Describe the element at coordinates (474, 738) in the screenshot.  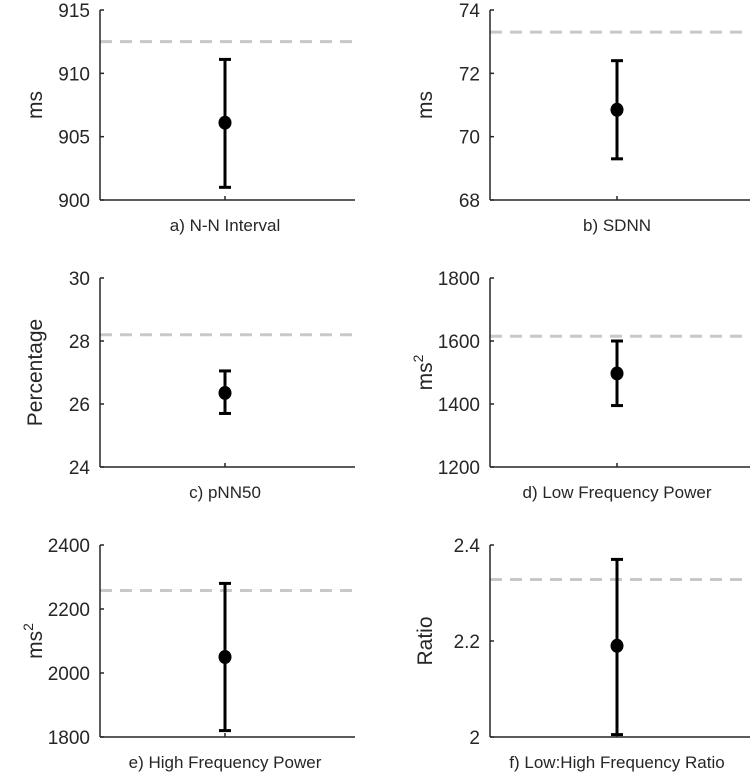
I see `y-tick-label: 2` at that location.